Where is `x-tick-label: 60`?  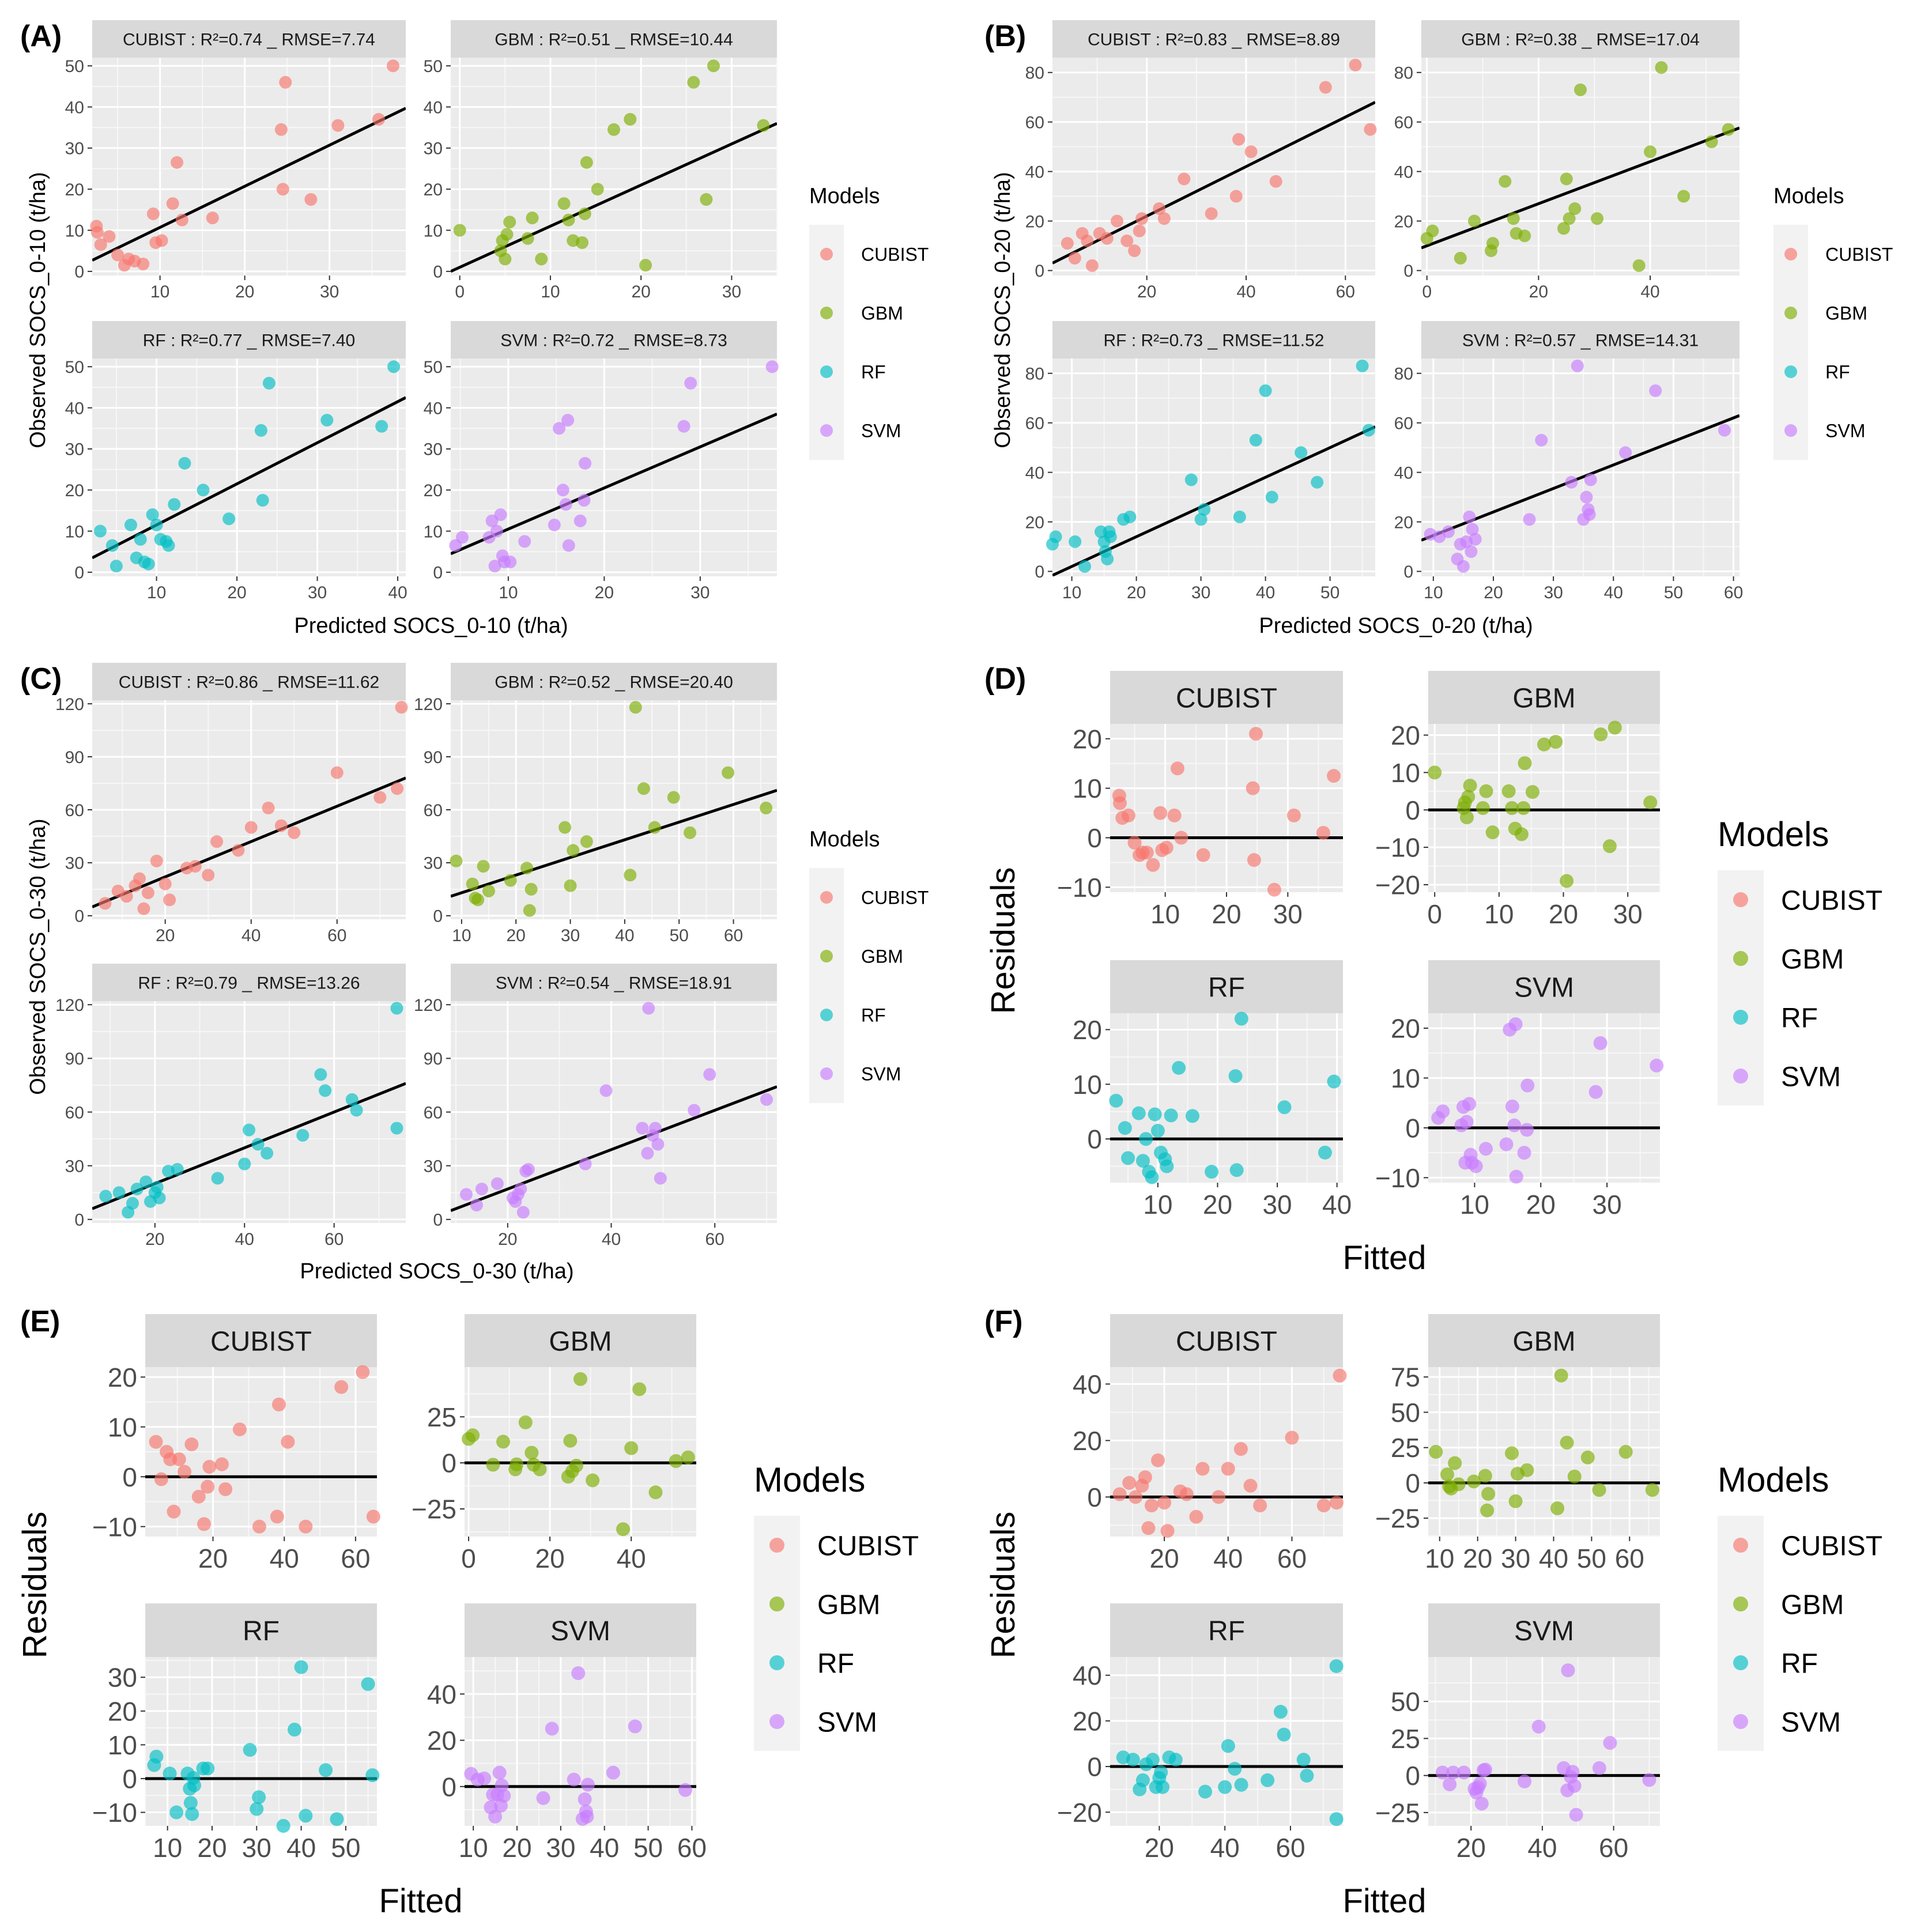
x-tick-label: 60 is located at coordinates (715, 1239).